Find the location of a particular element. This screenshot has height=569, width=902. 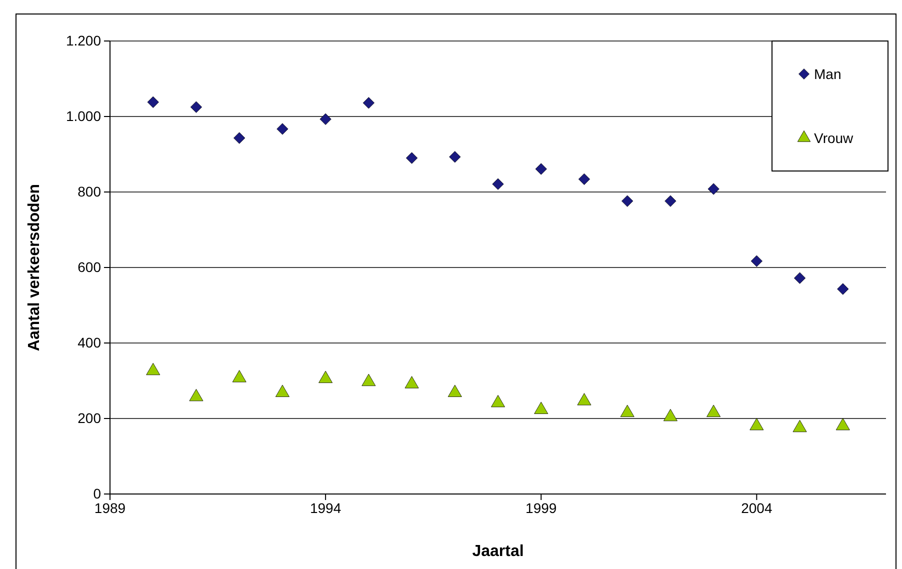

x-axis-title: Jaartal is located at coordinates (498, 551).